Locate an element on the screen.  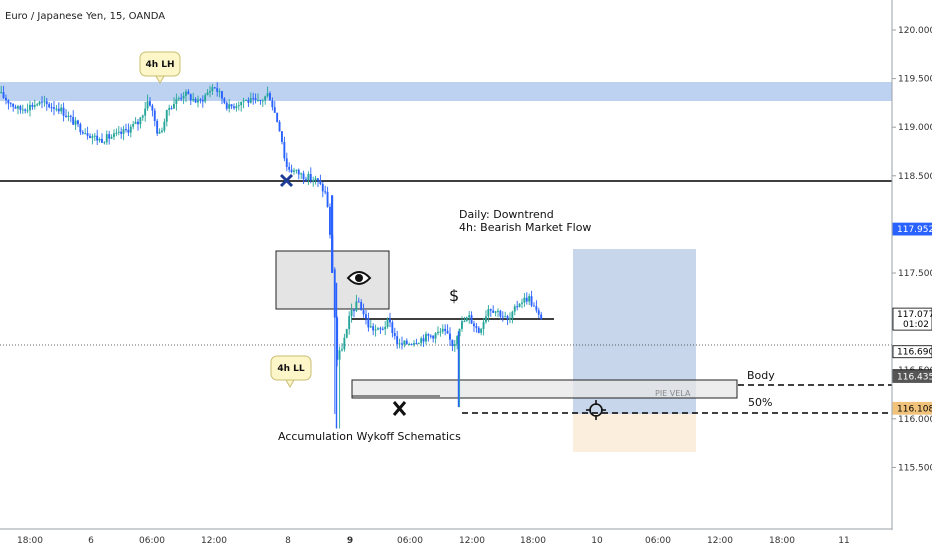
x-tick-label: 06:00 is located at coordinates (410, 541).